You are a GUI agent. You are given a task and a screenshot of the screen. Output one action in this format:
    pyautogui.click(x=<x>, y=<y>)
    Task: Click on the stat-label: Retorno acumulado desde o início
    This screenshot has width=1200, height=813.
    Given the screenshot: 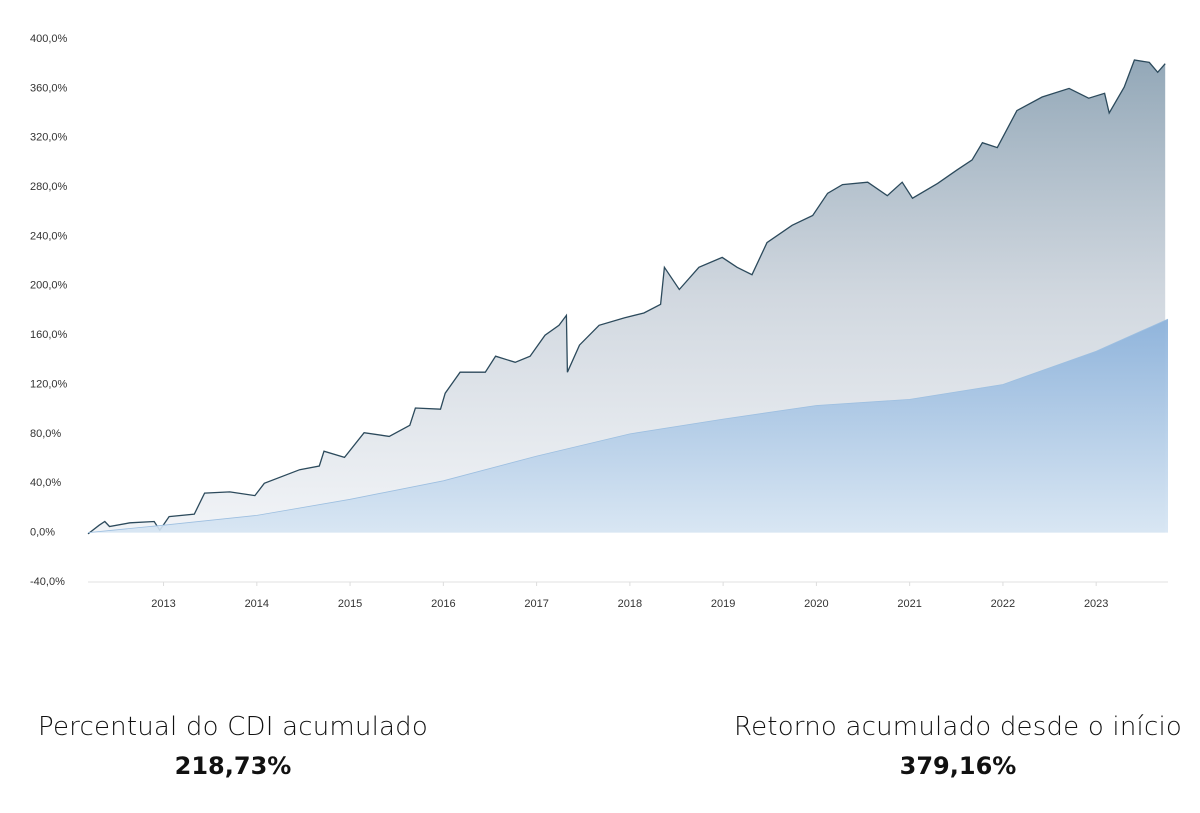 What is the action you would take?
    pyautogui.click(x=958, y=727)
    